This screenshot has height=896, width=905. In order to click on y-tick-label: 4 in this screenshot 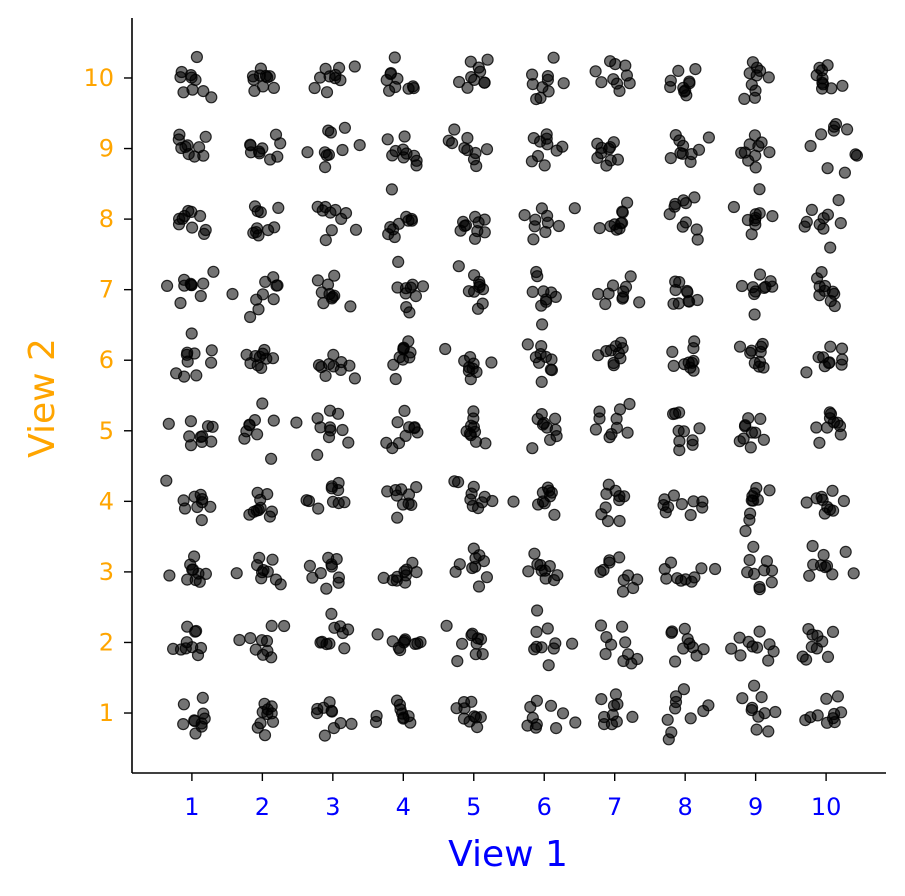, I will do `click(106, 501)`.